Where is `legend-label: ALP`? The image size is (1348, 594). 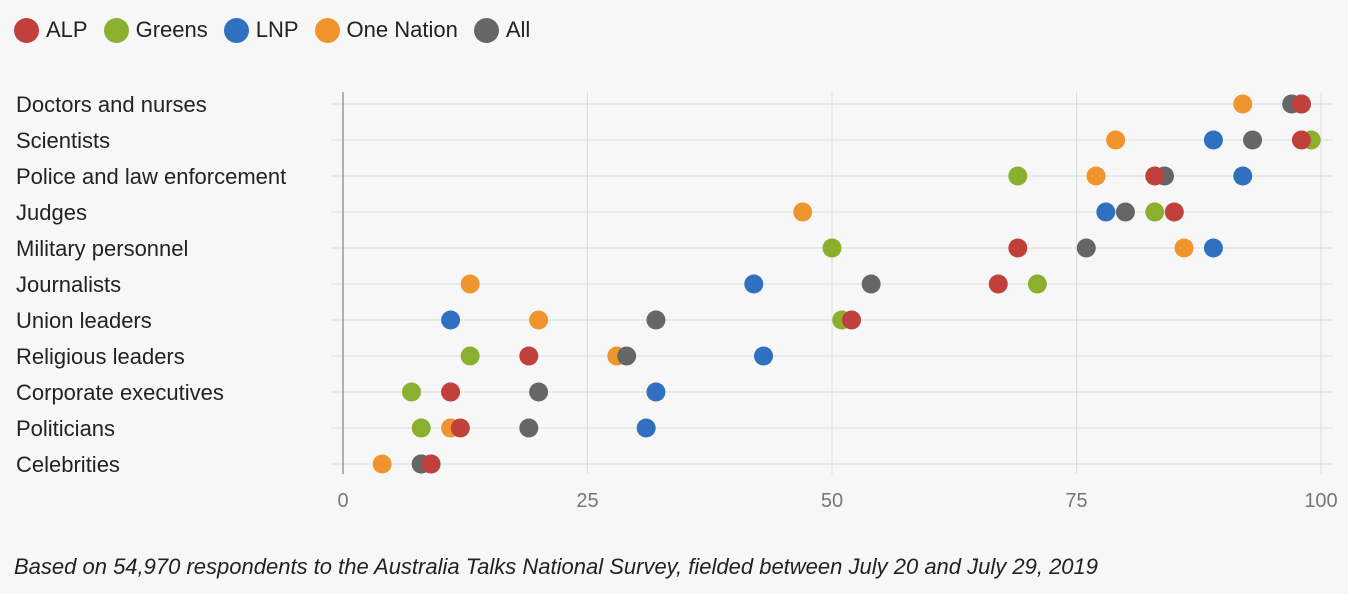
legend-label: ALP is located at coordinates (67, 29).